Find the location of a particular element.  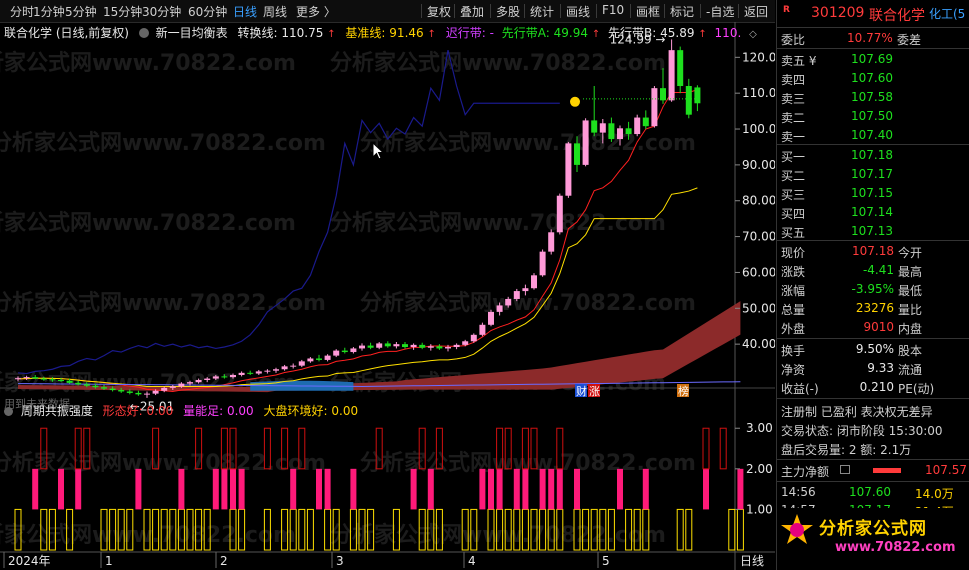

toolbar-f10-button: F10 is located at coordinates (613, 10).